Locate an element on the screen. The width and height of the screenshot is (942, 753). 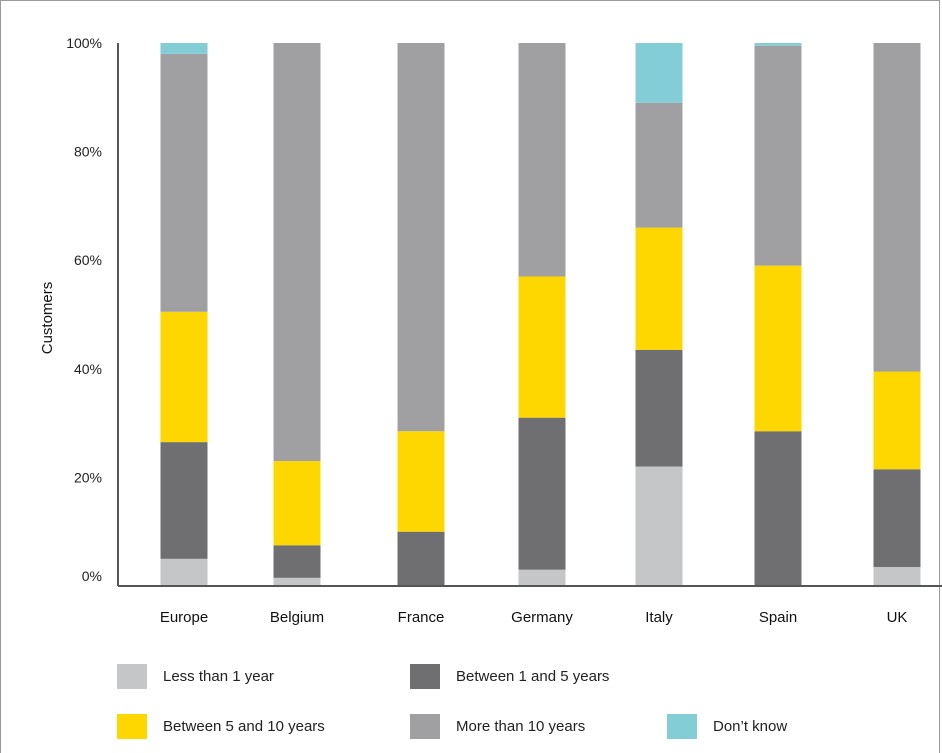
y-tick-label: 40% is located at coordinates (88, 369).